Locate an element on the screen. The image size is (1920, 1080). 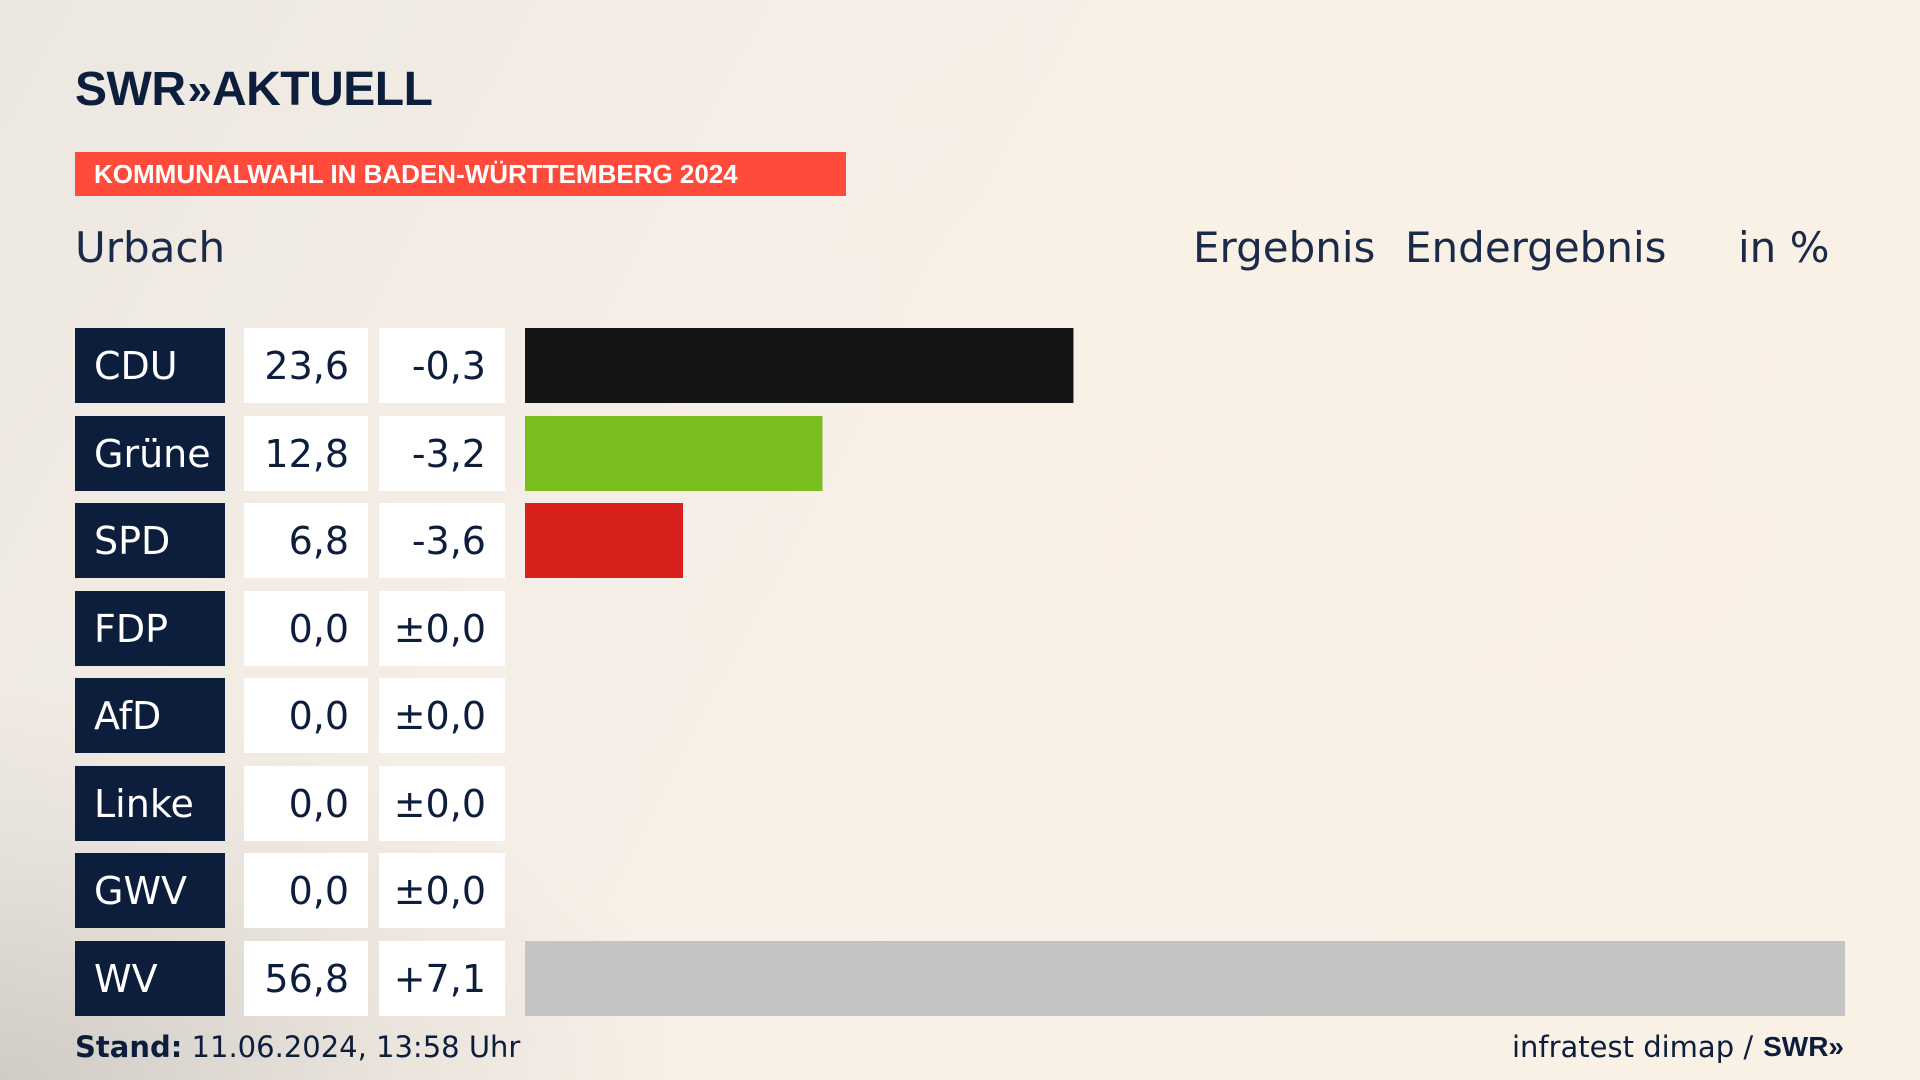
party-label-cdu: CDU is located at coordinates (150, 365).